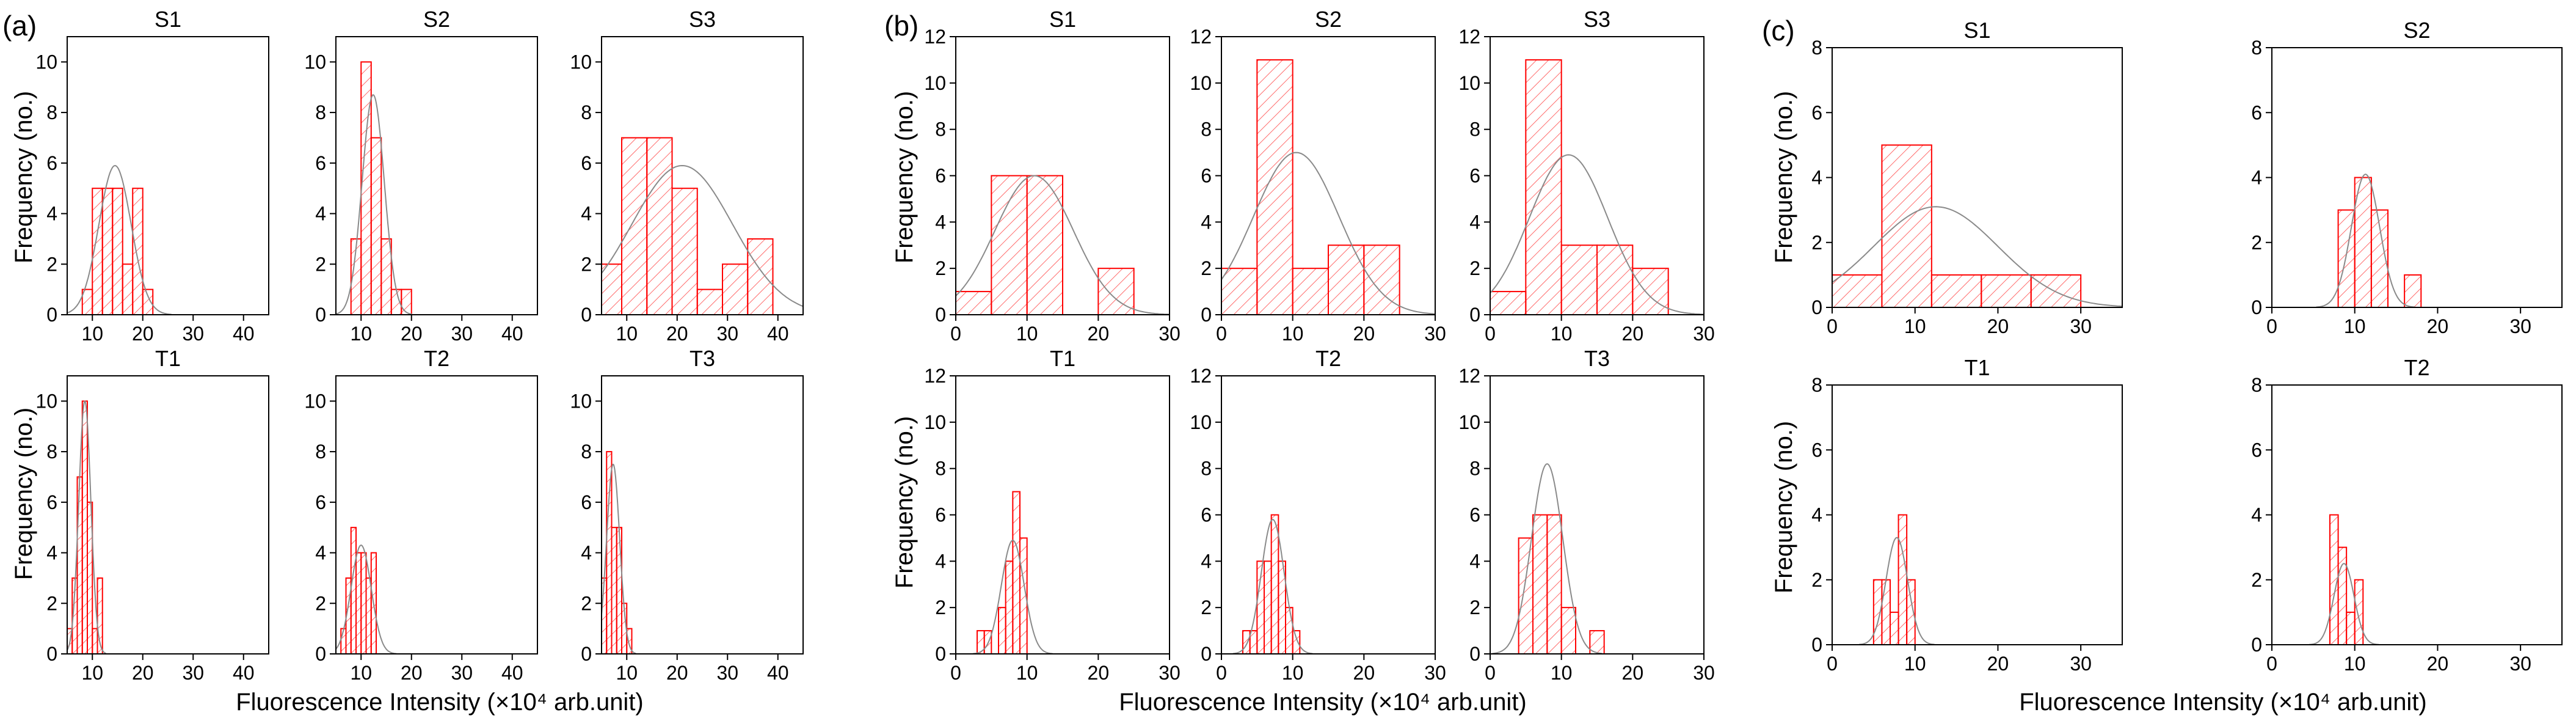  What do you see at coordinates (2365, 241) in the screenshot?
I see `fit-curve-c-s2` at bounding box center [2365, 241].